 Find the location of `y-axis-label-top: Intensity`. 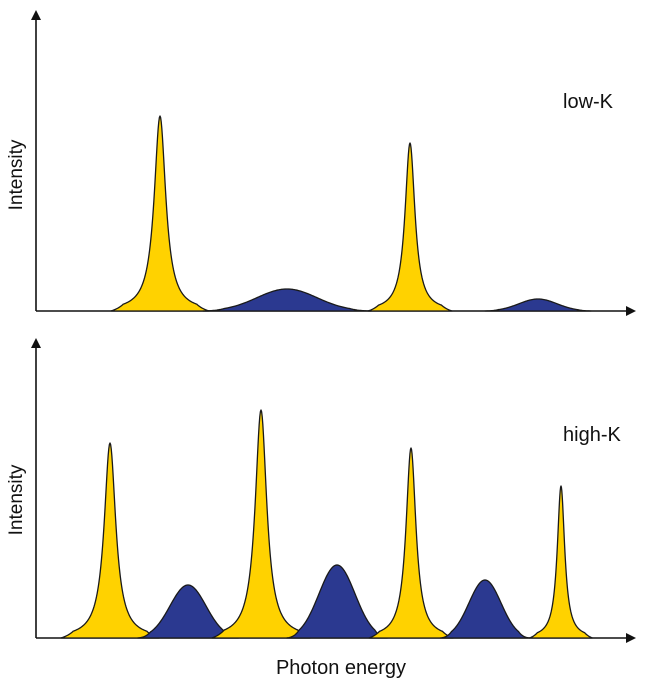

y-axis-label-top: Intensity is located at coordinates (16, 174).